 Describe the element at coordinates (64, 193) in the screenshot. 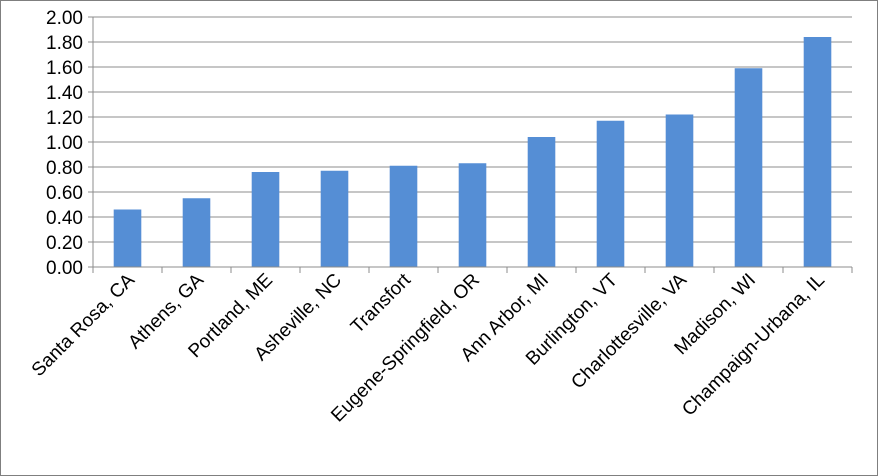

I see `y-tick-label: 0.60` at that location.